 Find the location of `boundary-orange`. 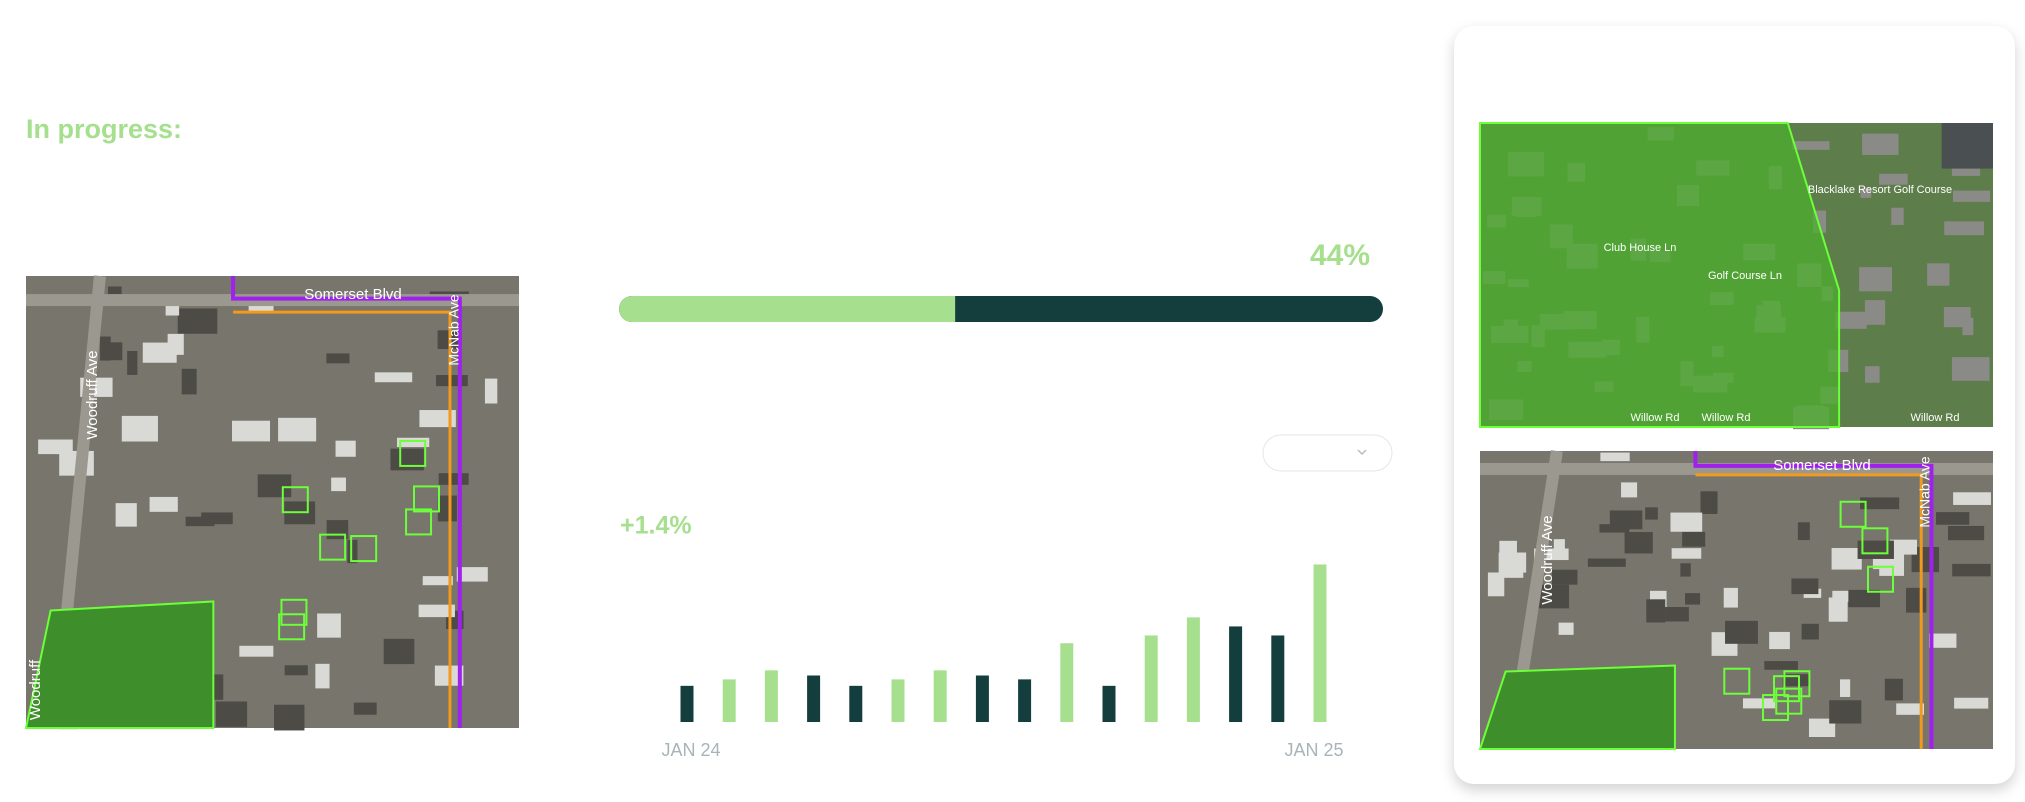

boundary-orange is located at coordinates (1809, 611).